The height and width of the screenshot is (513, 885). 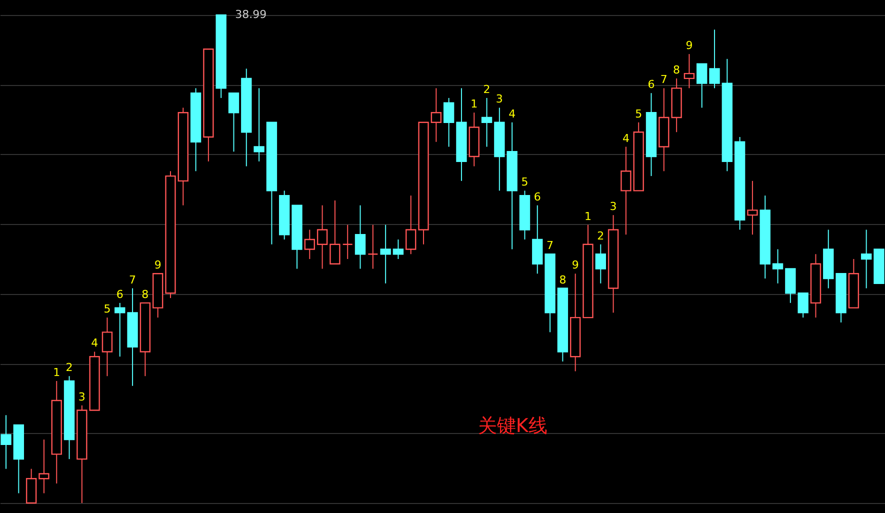 What do you see at coordinates (513, 425) in the screenshot?
I see `annotation: 关键K线` at bounding box center [513, 425].